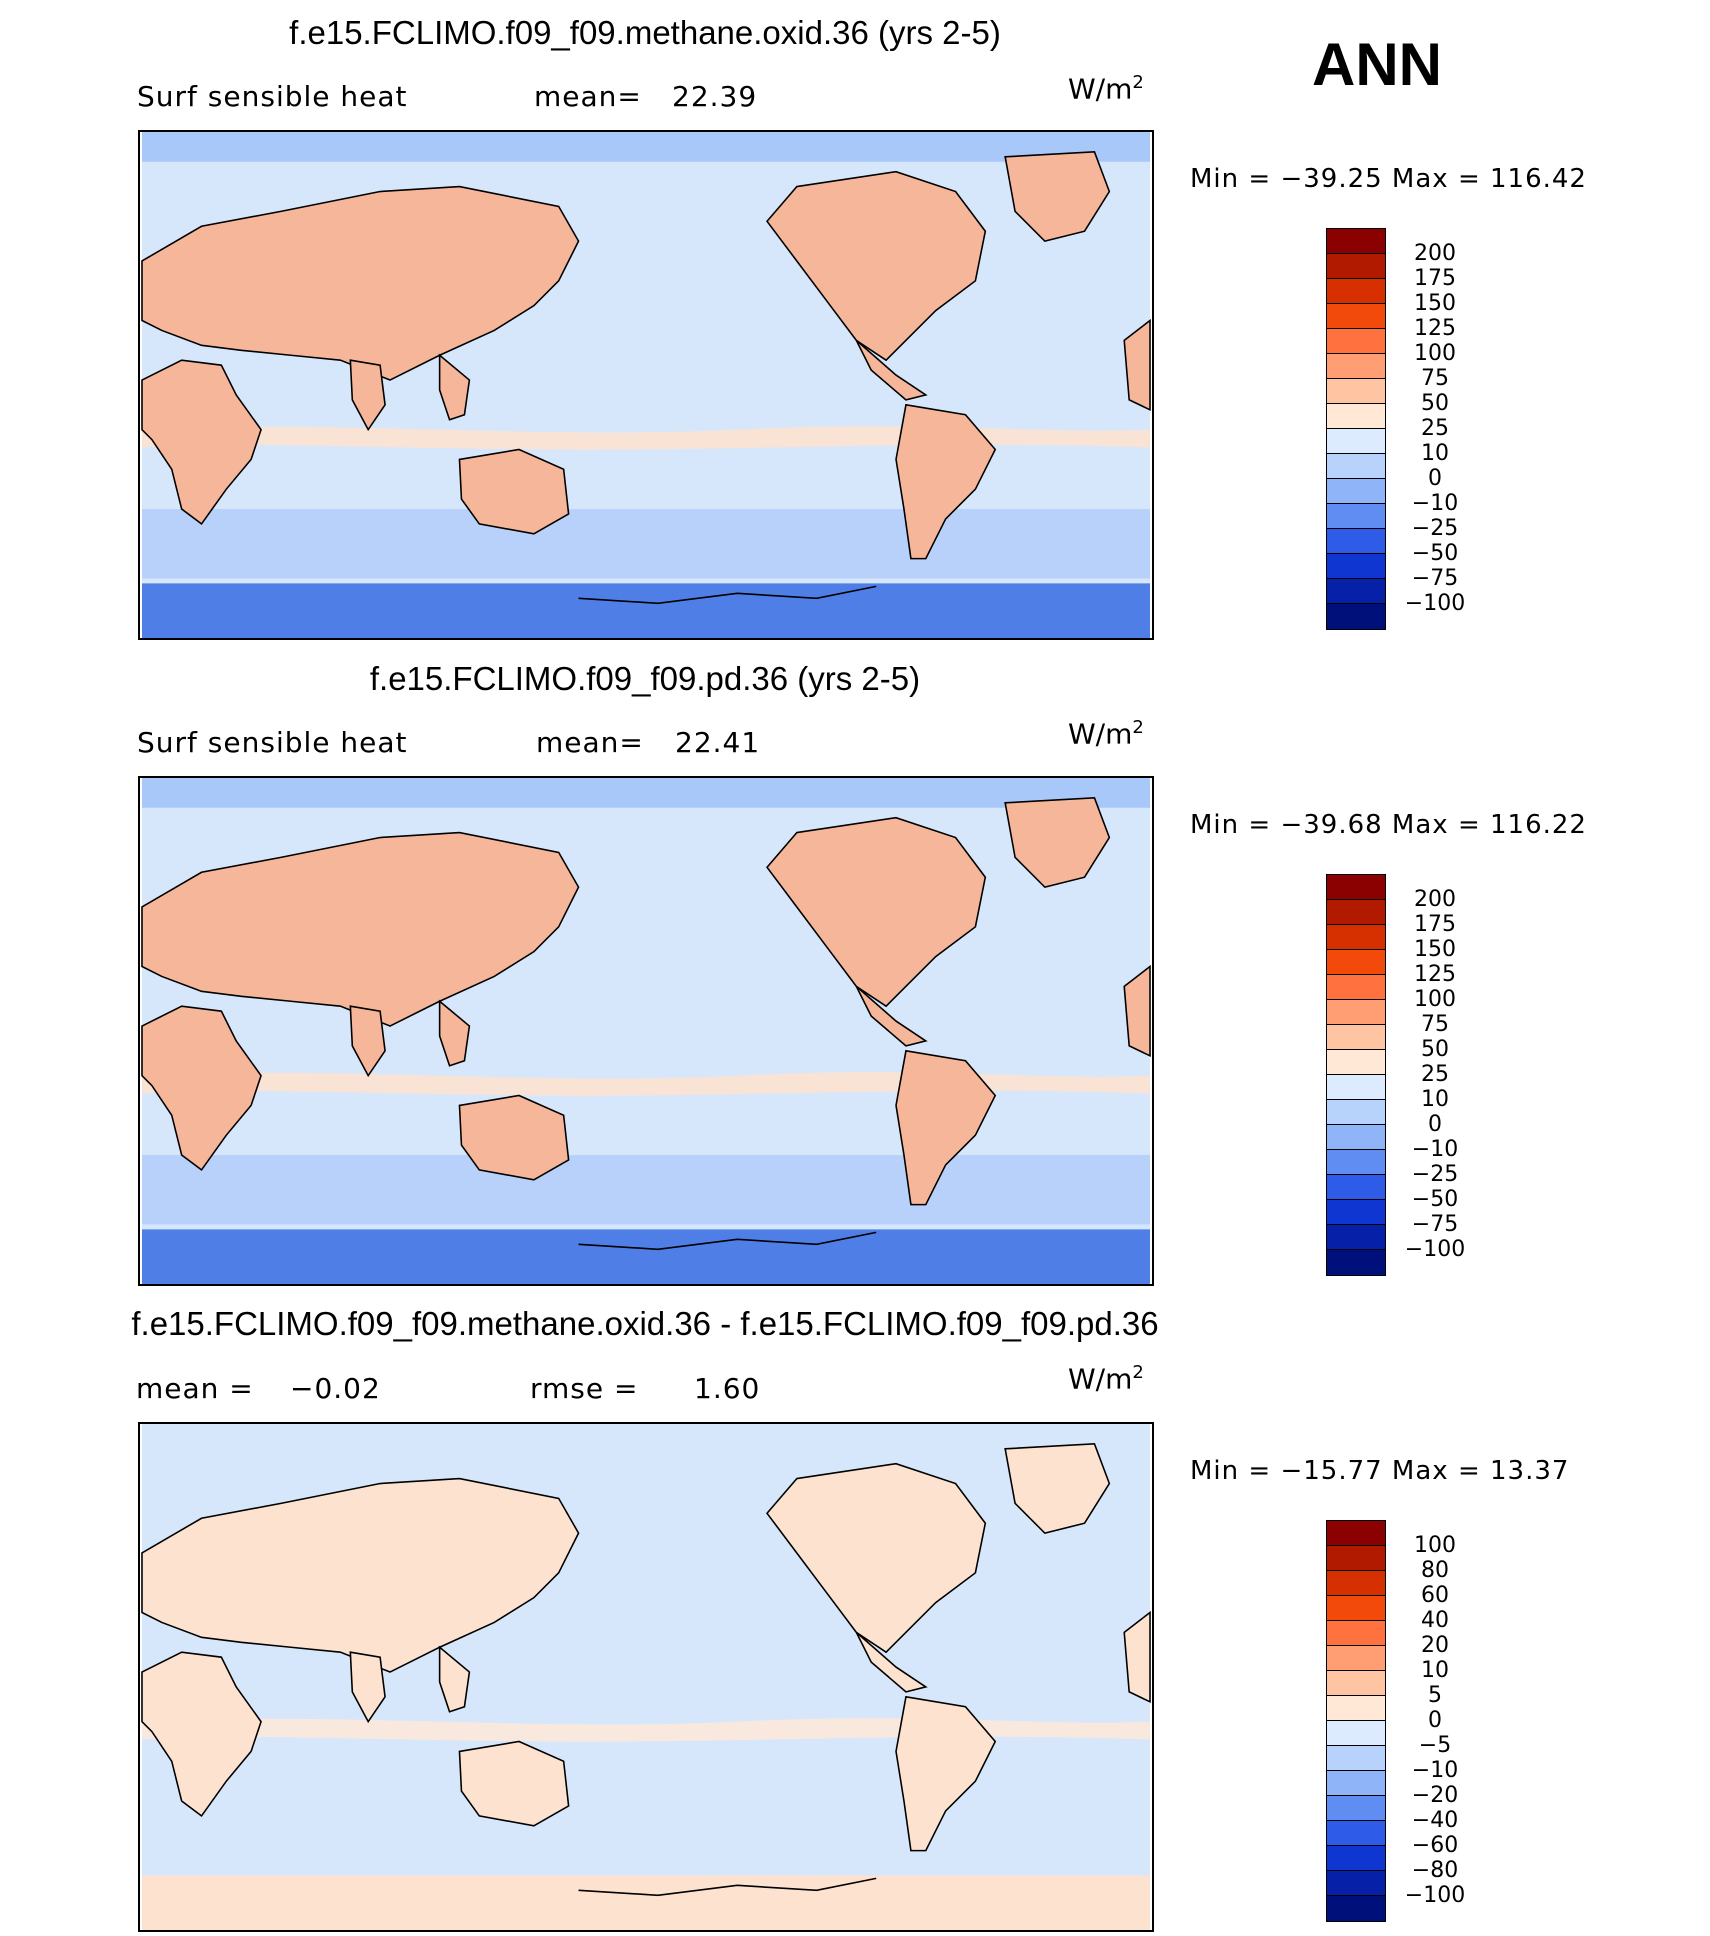 The image size is (1710, 1936). Describe the element at coordinates (1435, 303) in the screenshot. I see `colorbar-tick-label: 150` at that location.